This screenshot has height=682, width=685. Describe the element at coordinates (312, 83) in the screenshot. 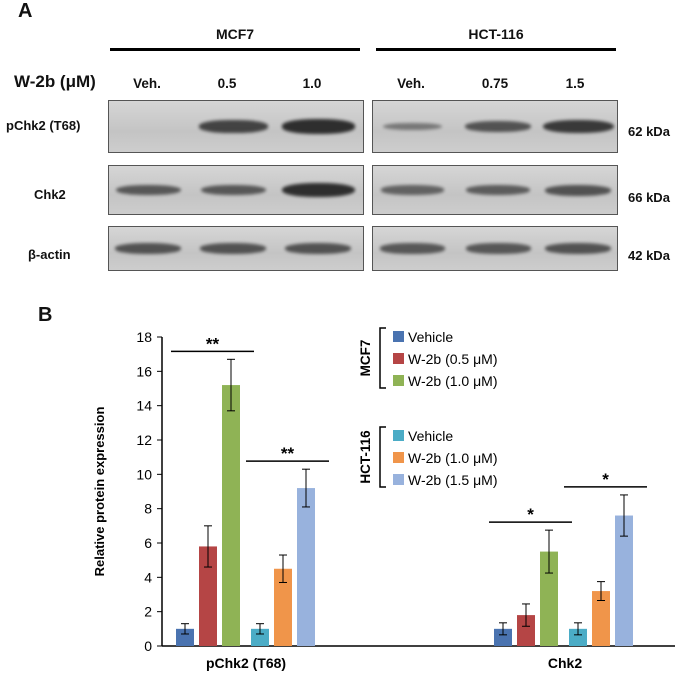

I see `lane-label: 1.0` at that location.